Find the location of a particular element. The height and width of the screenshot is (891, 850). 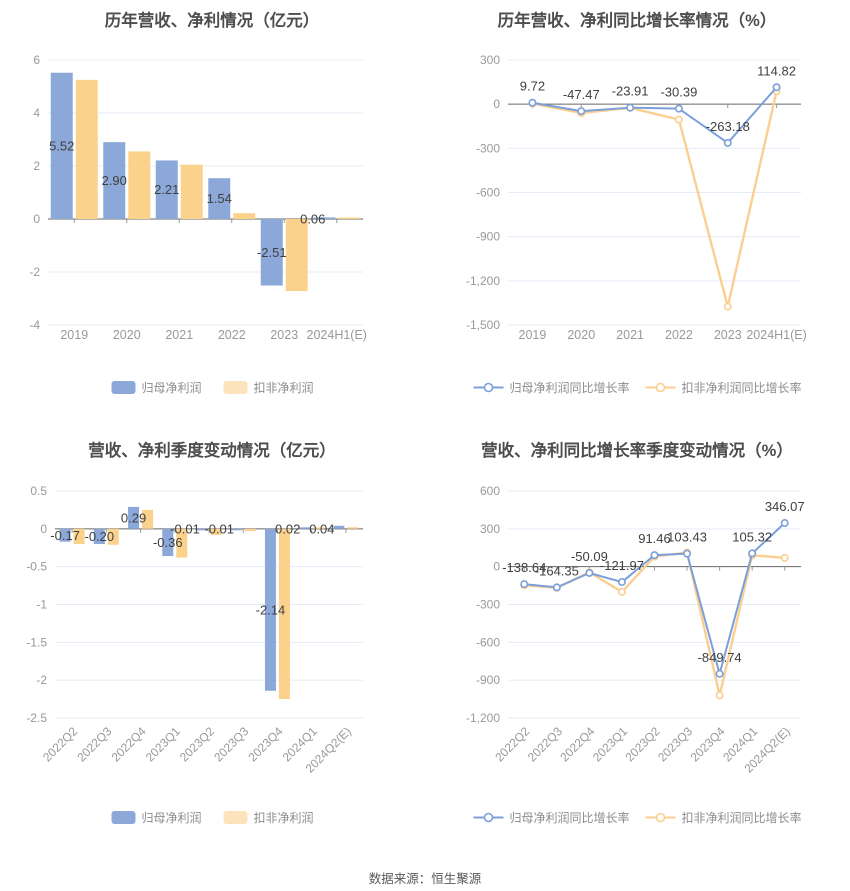

bar-guimu-2023 is located at coordinates (271, 252).